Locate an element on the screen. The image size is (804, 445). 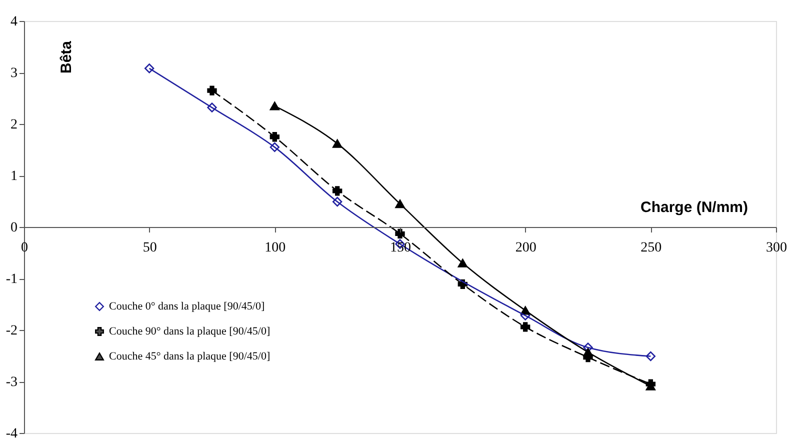
x-tick-label: 100 is located at coordinates (275, 248).